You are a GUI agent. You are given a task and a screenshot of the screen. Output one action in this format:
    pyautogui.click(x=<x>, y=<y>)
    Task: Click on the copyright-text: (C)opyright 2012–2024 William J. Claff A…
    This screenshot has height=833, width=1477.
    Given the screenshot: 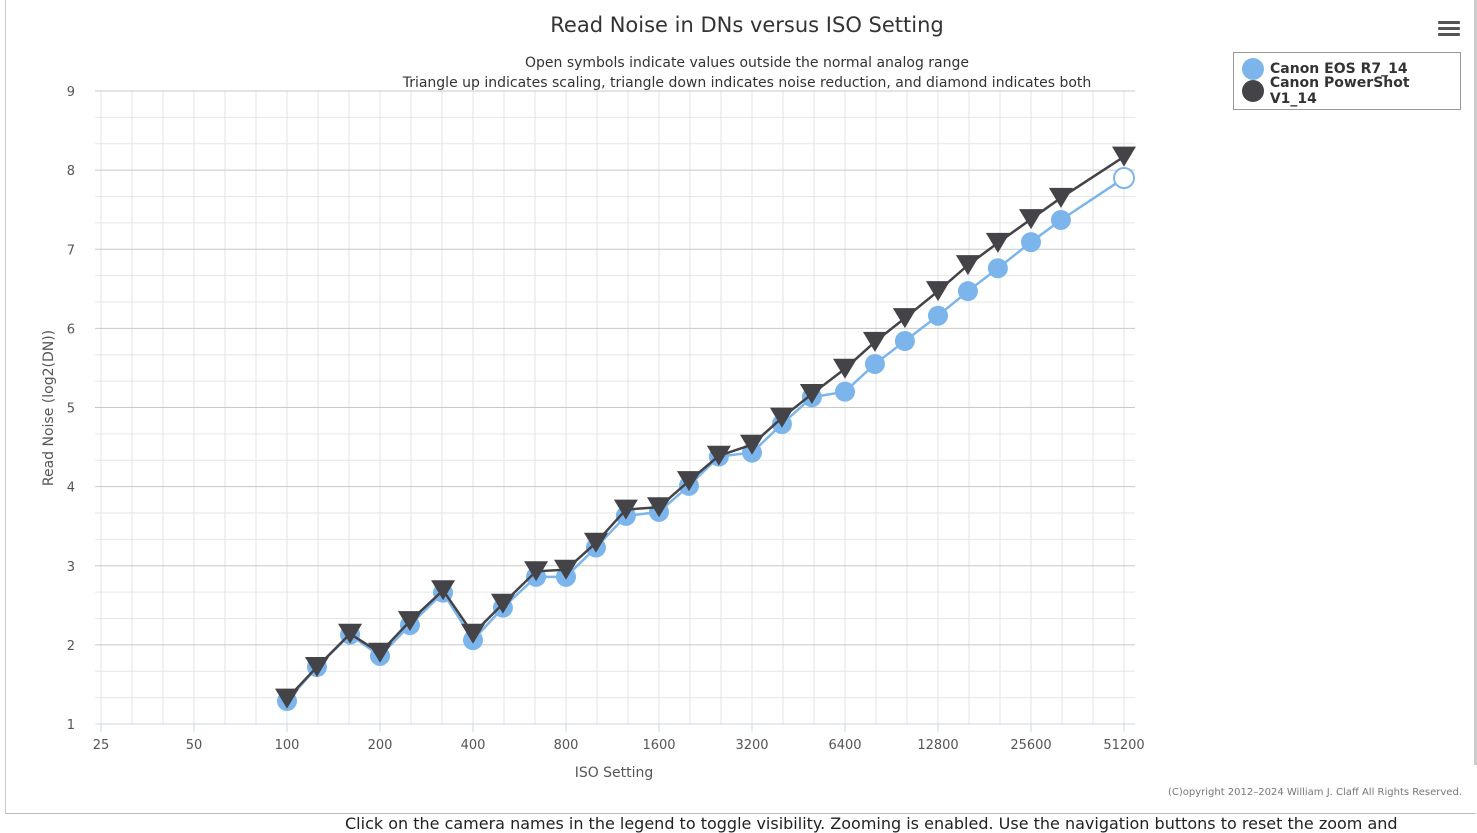 What is the action you would take?
    pyautogui.click(x=1314, y=792)
    